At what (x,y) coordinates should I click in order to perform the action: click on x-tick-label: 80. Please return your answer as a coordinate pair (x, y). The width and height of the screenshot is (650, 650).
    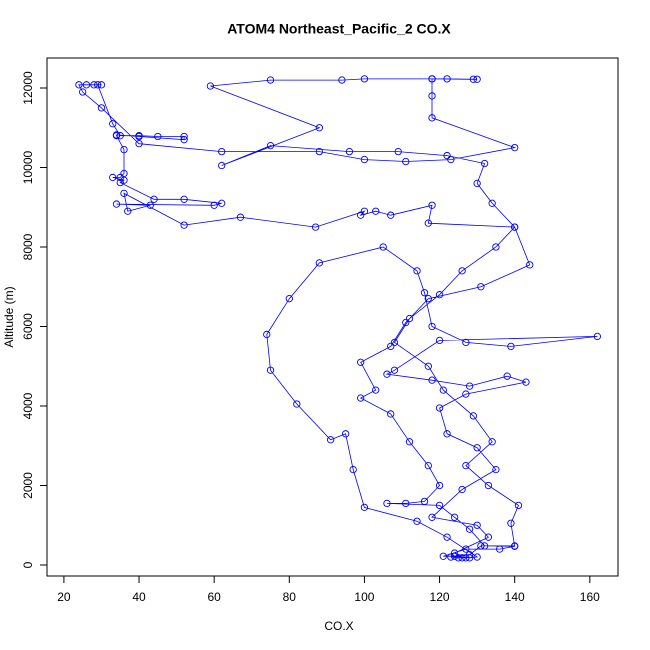
    Looking at the image, I should click on (290, 597).